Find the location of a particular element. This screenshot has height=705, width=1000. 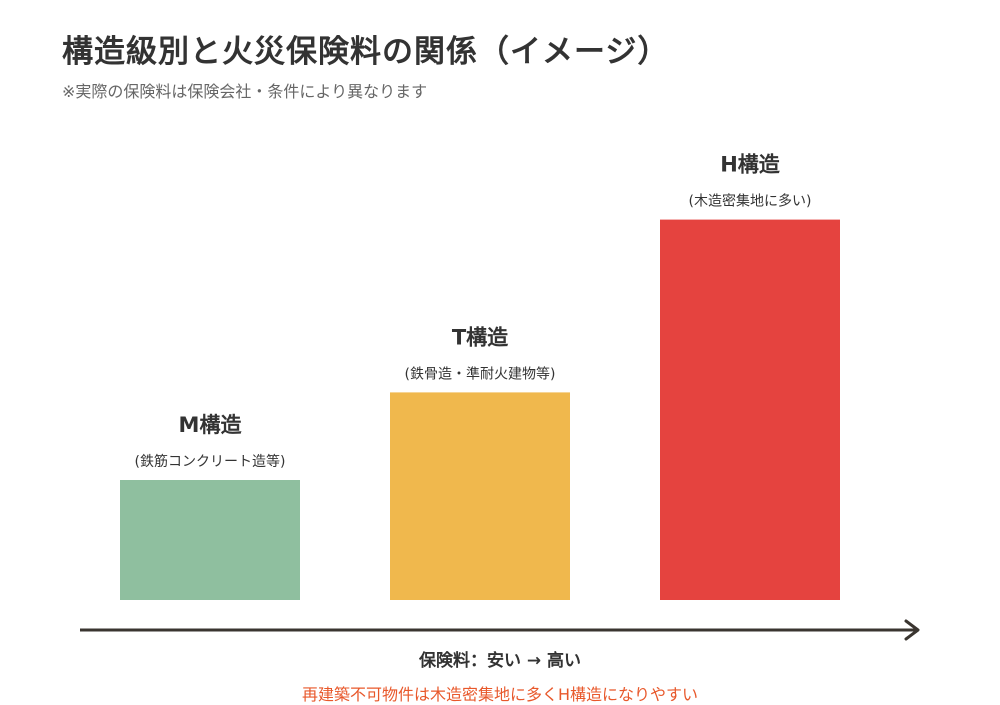

x-axis-label: 保険料：安い → 高い is located at coordinates (500, 661).